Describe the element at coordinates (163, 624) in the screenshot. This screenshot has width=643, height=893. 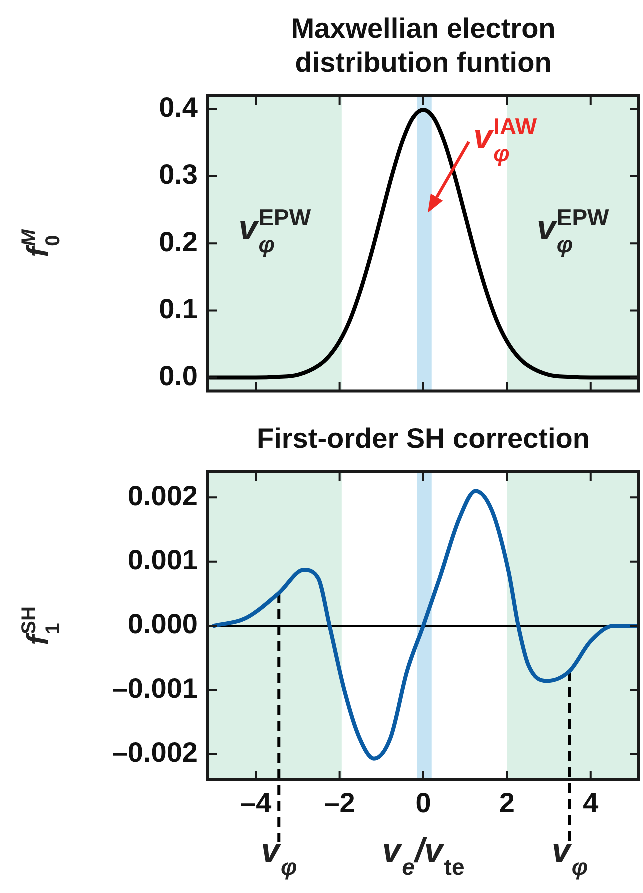
I see `y-tick-label: 0.000` at that location.